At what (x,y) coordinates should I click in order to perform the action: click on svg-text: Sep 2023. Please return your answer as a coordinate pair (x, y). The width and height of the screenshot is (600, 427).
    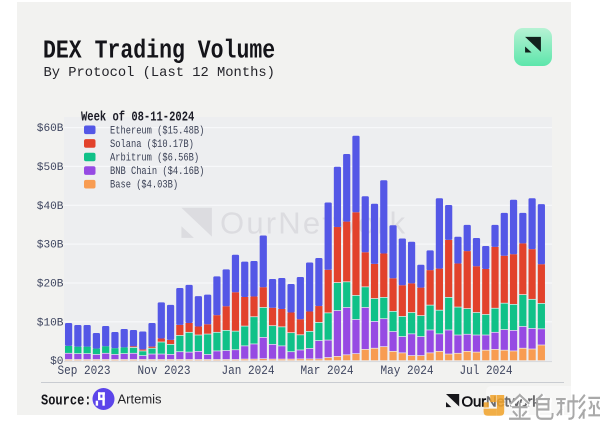
    Looking at the image, I should click on (84, 370).